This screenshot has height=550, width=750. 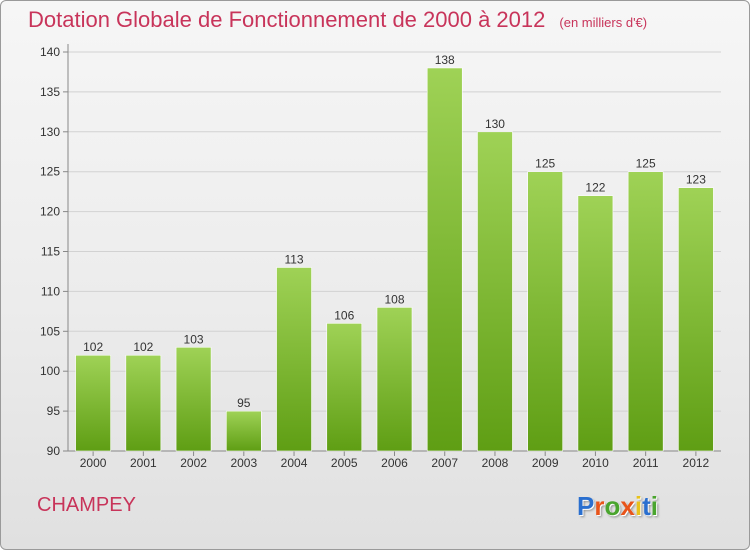 What do you see at coordinates (586, 506) in the screenshot?
I see `logo-letter: P` at bounding box center [586, 506].